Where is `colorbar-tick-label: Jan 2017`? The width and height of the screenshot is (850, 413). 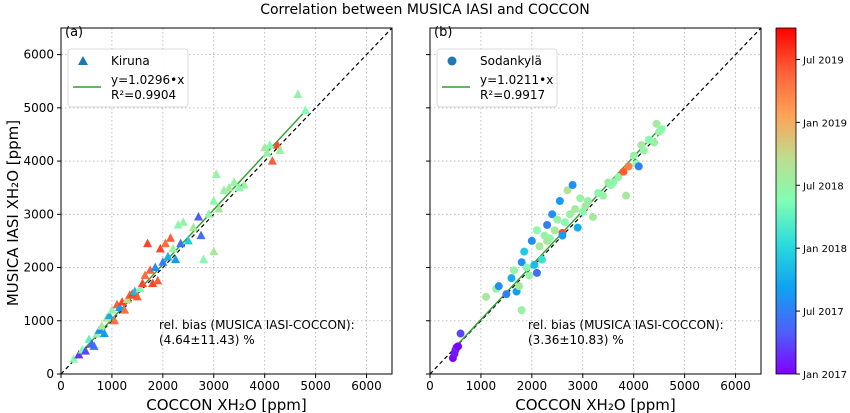 colorbar-tick-label: Jan 2017 is located at coordinates (824, 375).